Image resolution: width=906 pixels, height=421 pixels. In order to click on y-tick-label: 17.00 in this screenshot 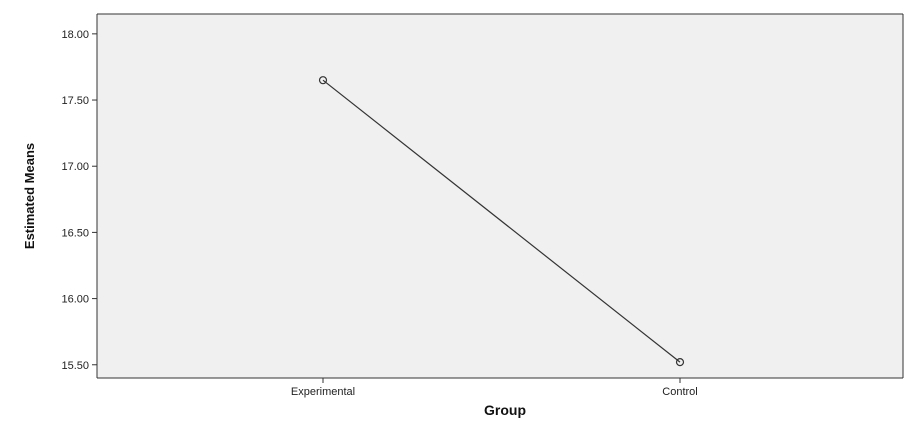, I will do `click(75, 167)`.